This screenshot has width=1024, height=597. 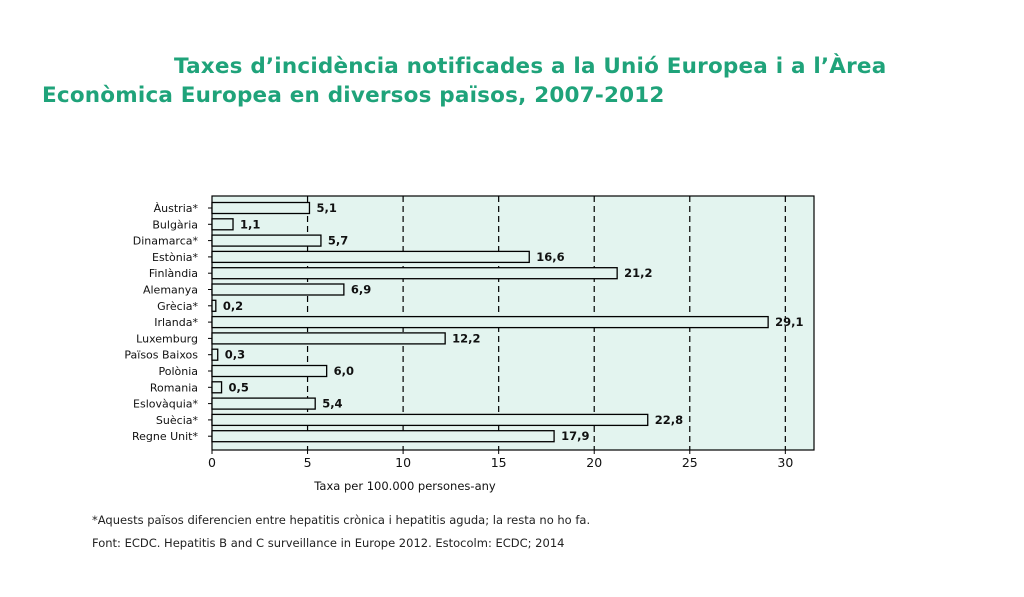 What do you see at coordinates (173, 273) in the screenshot?
I see `category-label: Finlàndia` at bounding box center [173, 273].